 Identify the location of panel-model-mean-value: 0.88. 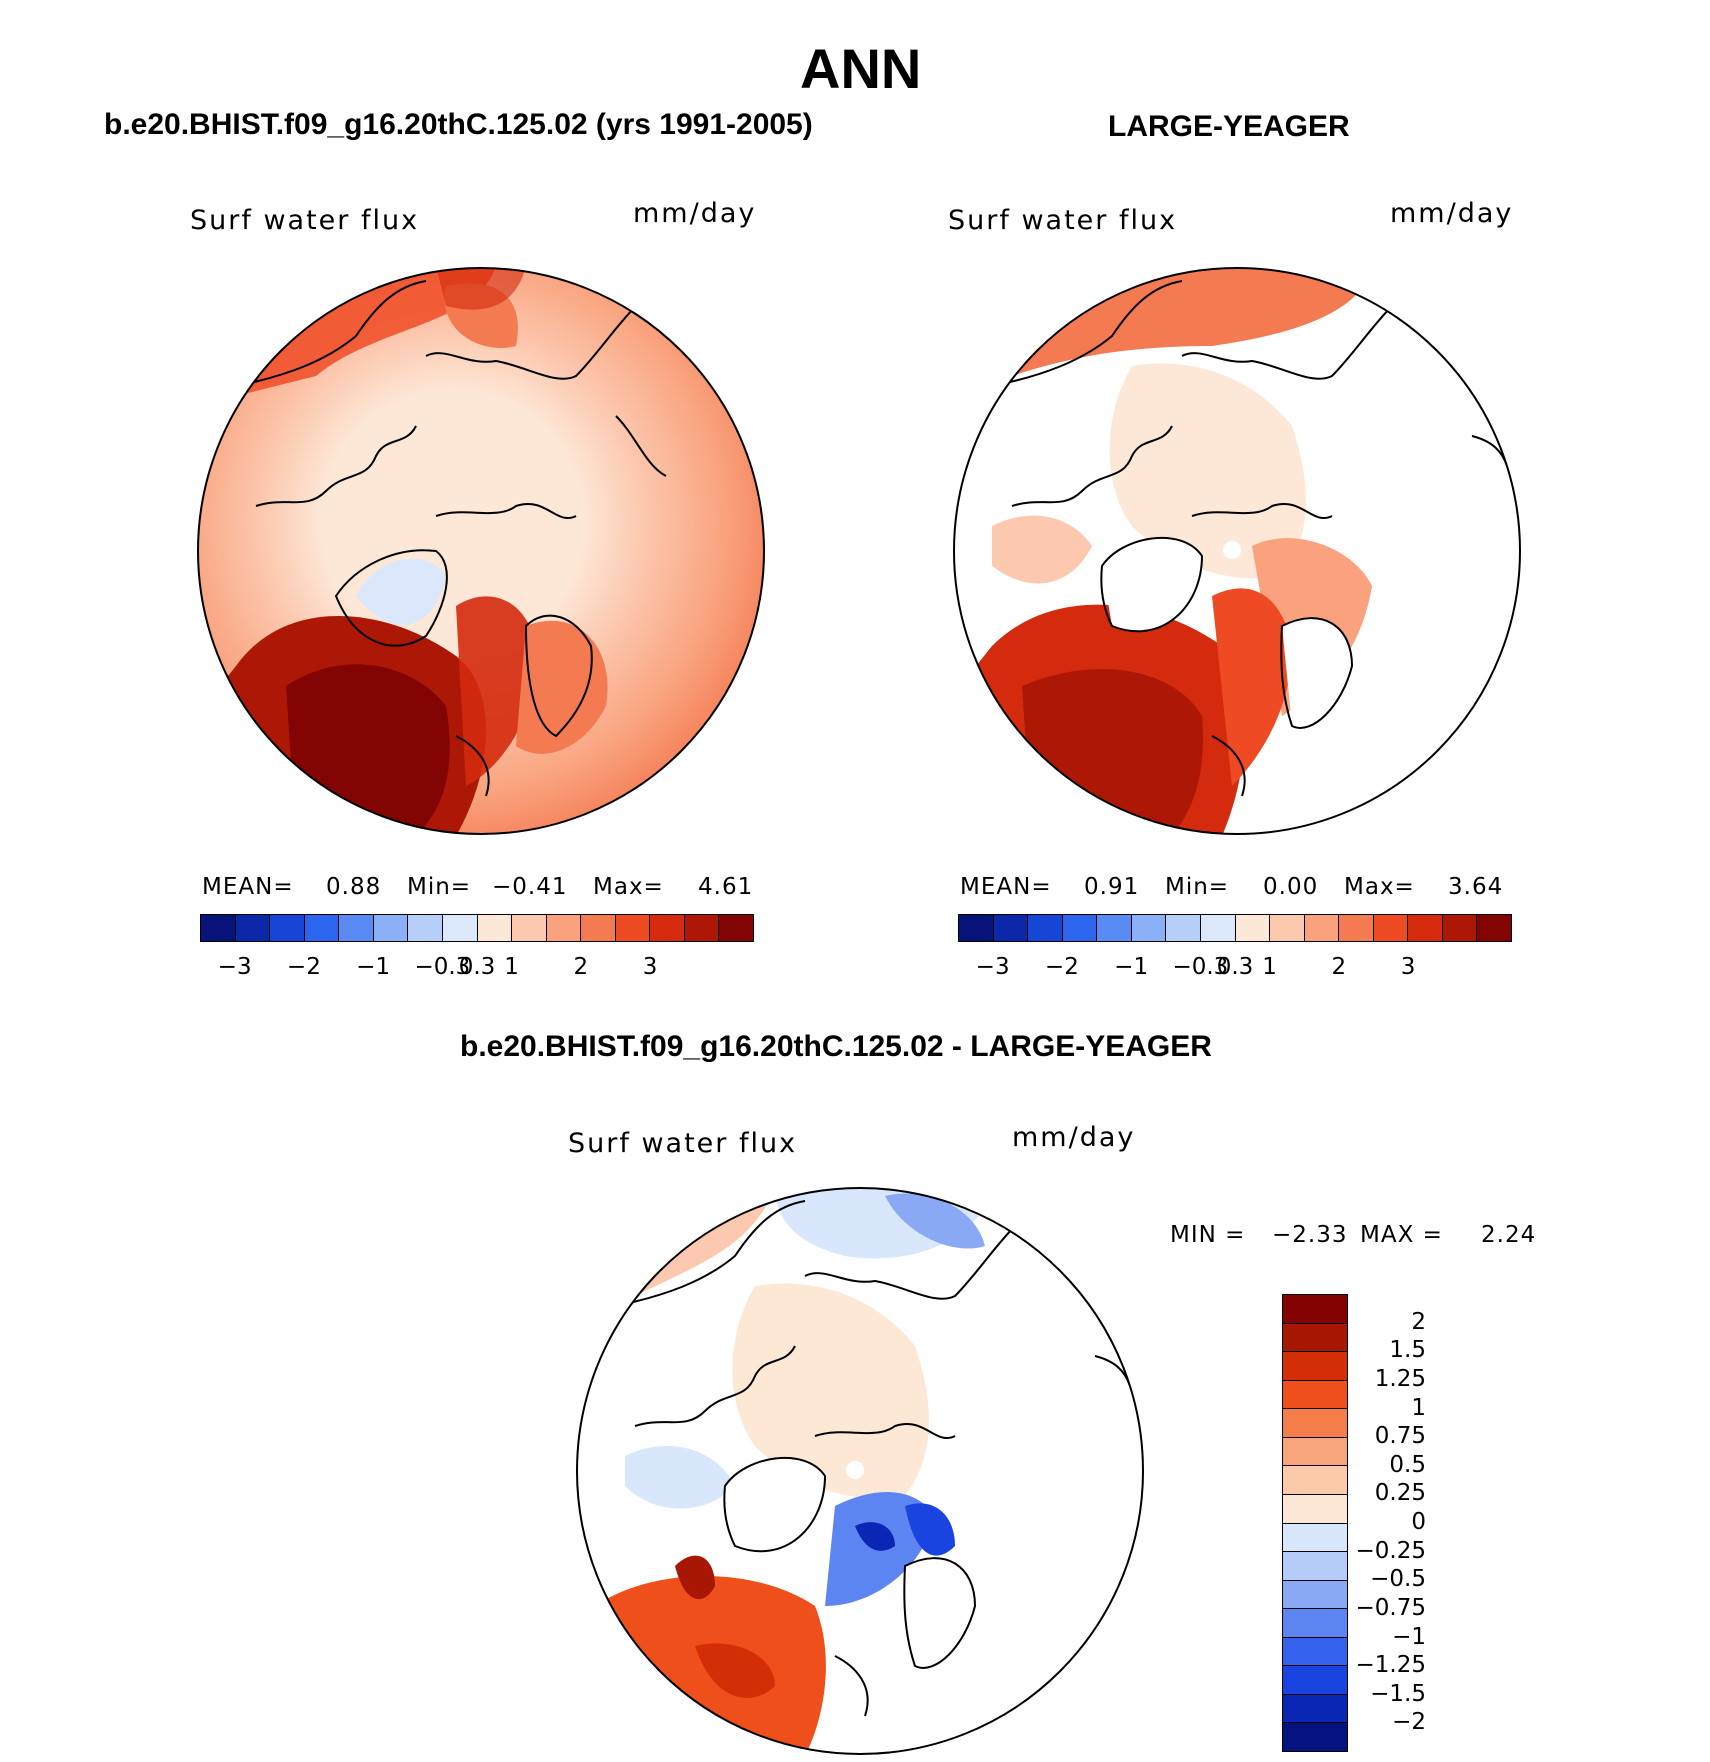
(354, 887).